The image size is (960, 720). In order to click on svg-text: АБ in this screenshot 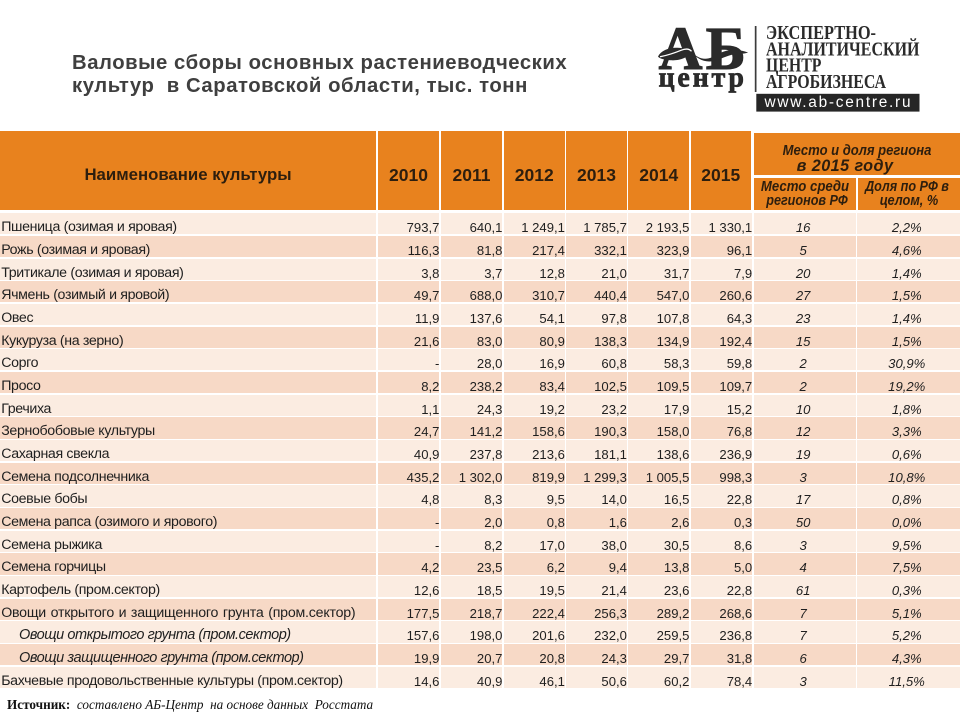, I will do `click(703, 49)`.